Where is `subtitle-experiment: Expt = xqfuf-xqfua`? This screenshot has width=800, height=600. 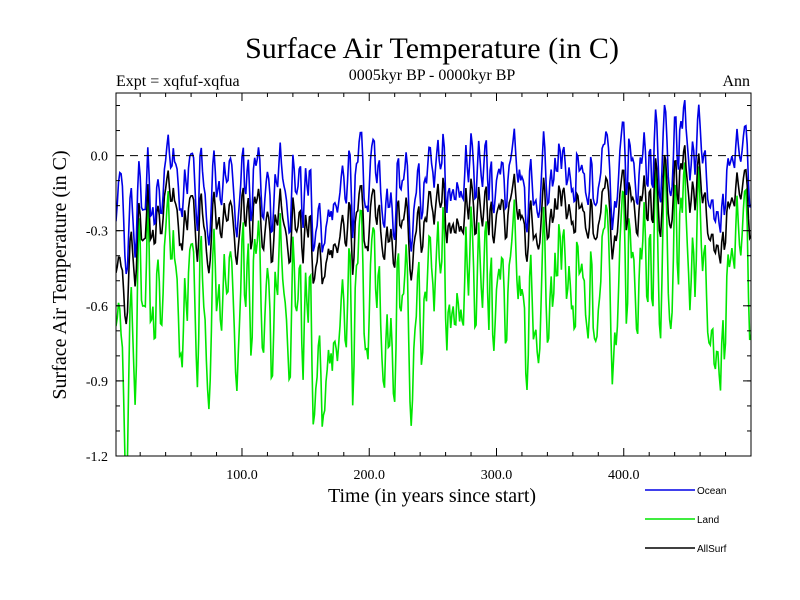 subtitle-experiment: Expt = xqfuf-xqfua is located at coordinates (178, 81).